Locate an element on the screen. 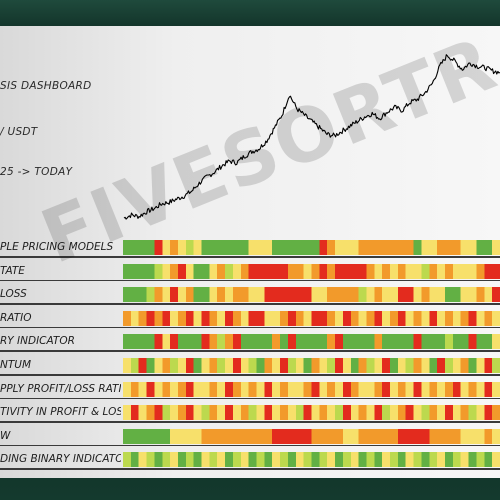 This screenshot has height=500, width=500. indicator-label: TIVITY IN PROFIT & LOSS is located at coordinates (60, 412).